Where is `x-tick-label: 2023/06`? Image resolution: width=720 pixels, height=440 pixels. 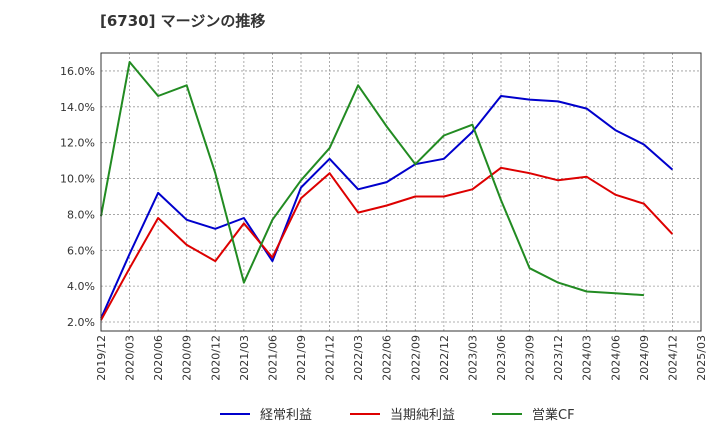 x-tick-label: 2023/06 is located at coordinates (501, 358).